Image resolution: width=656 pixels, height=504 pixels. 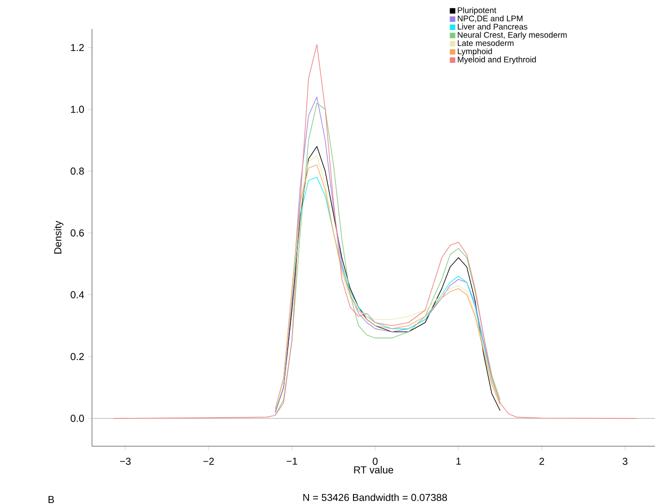 I want to click on x-tick-label: 3, so click(x=625, y=461).